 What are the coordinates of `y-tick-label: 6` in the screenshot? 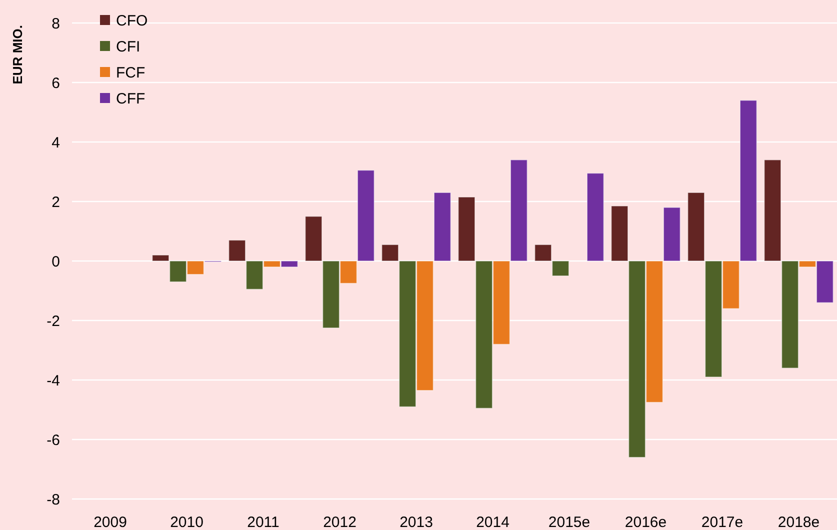 It's located at (56, 83).